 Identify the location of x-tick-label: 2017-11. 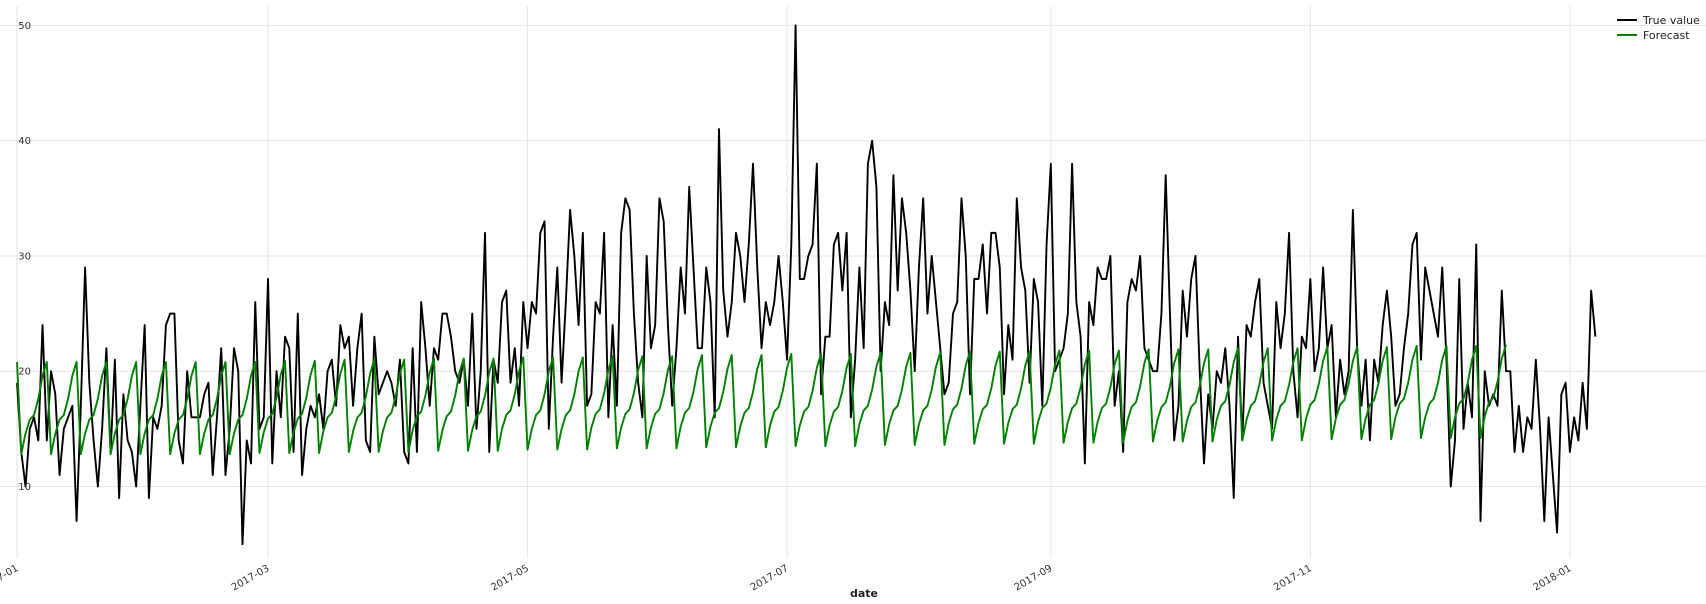
(1293, 578).